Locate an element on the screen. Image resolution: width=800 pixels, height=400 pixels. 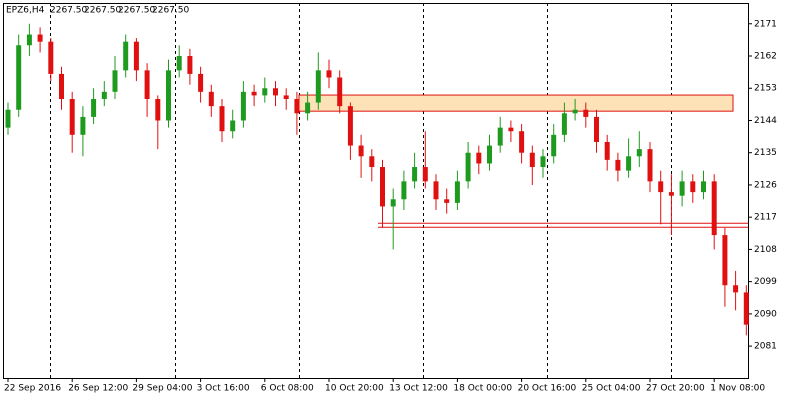
y-tick-label: 2144 is located at coordinates (765, 121).